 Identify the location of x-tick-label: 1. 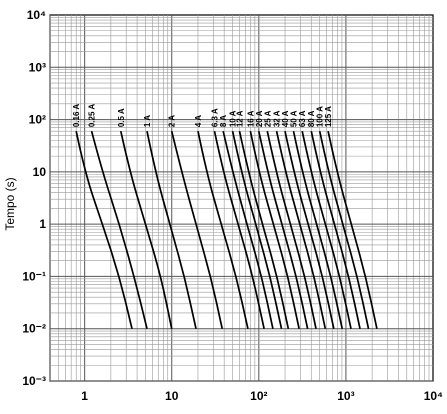
(84, 396).